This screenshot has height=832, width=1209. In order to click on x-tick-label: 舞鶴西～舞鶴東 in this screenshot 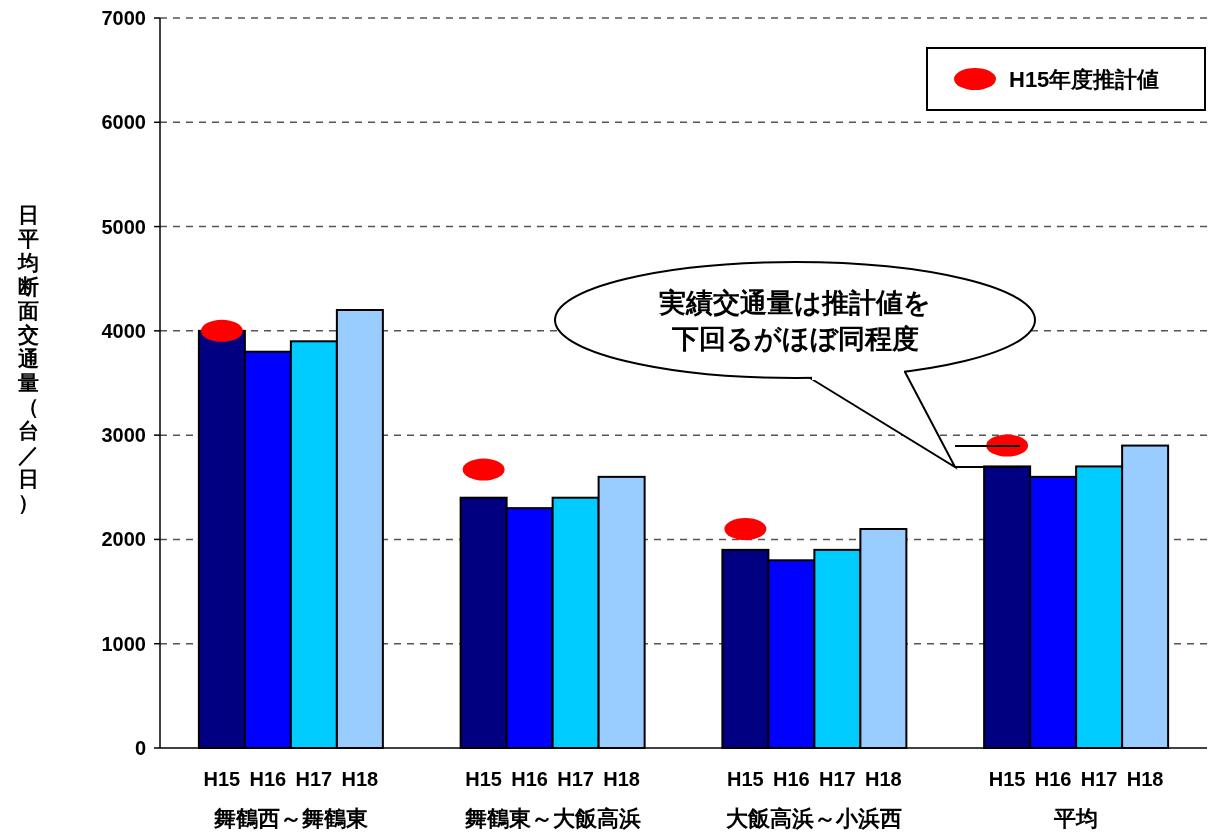, I will do `click(290, 818)`.